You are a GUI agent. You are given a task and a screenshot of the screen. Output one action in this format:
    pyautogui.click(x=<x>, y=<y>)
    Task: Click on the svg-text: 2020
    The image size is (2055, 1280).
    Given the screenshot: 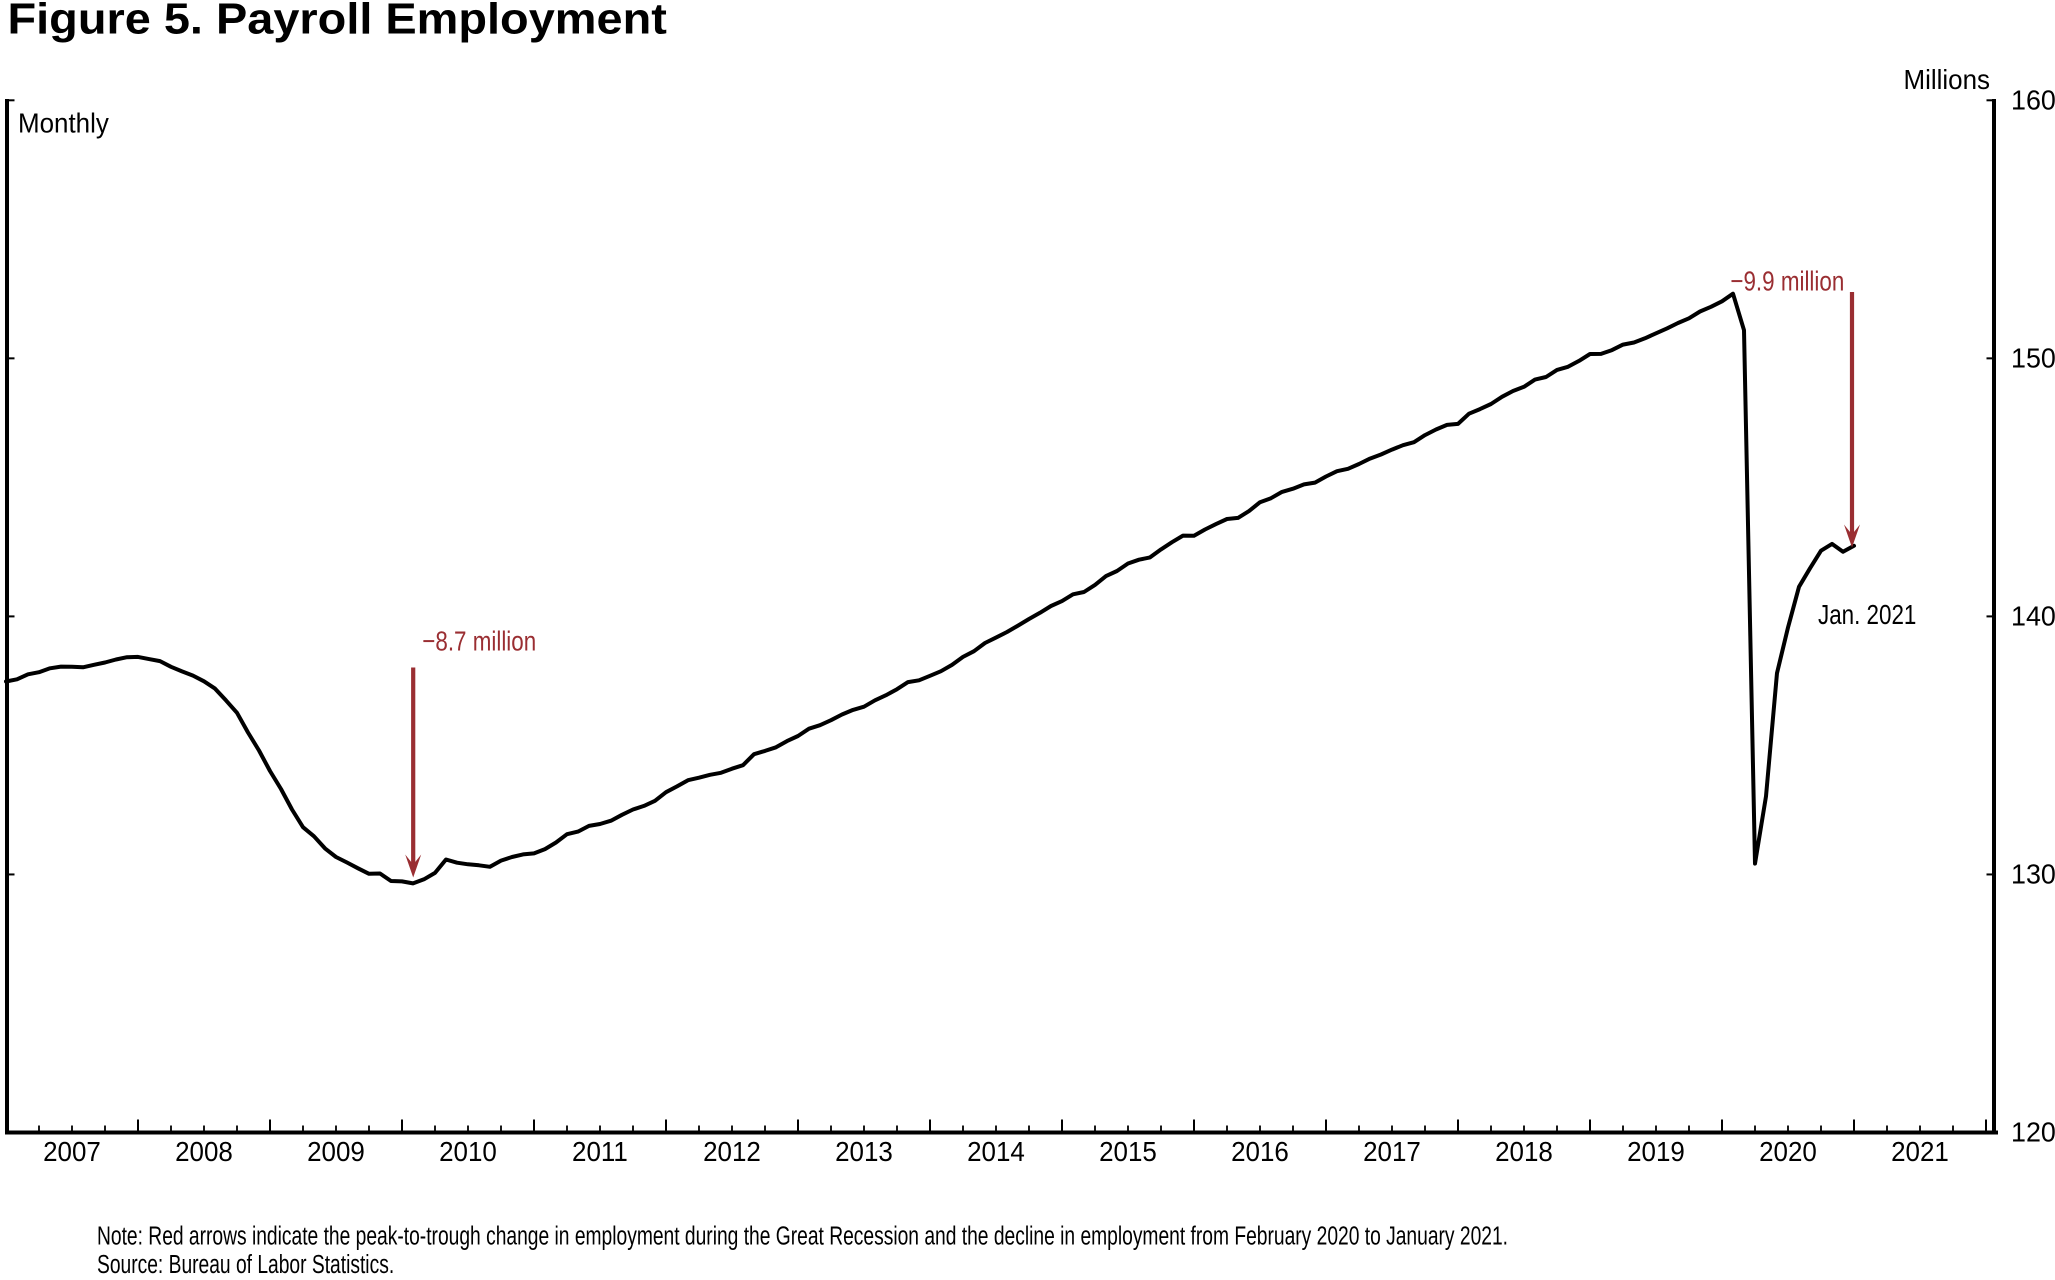 What is the action you would take?
    pyautogui.click(x=1788, y=1151)
    